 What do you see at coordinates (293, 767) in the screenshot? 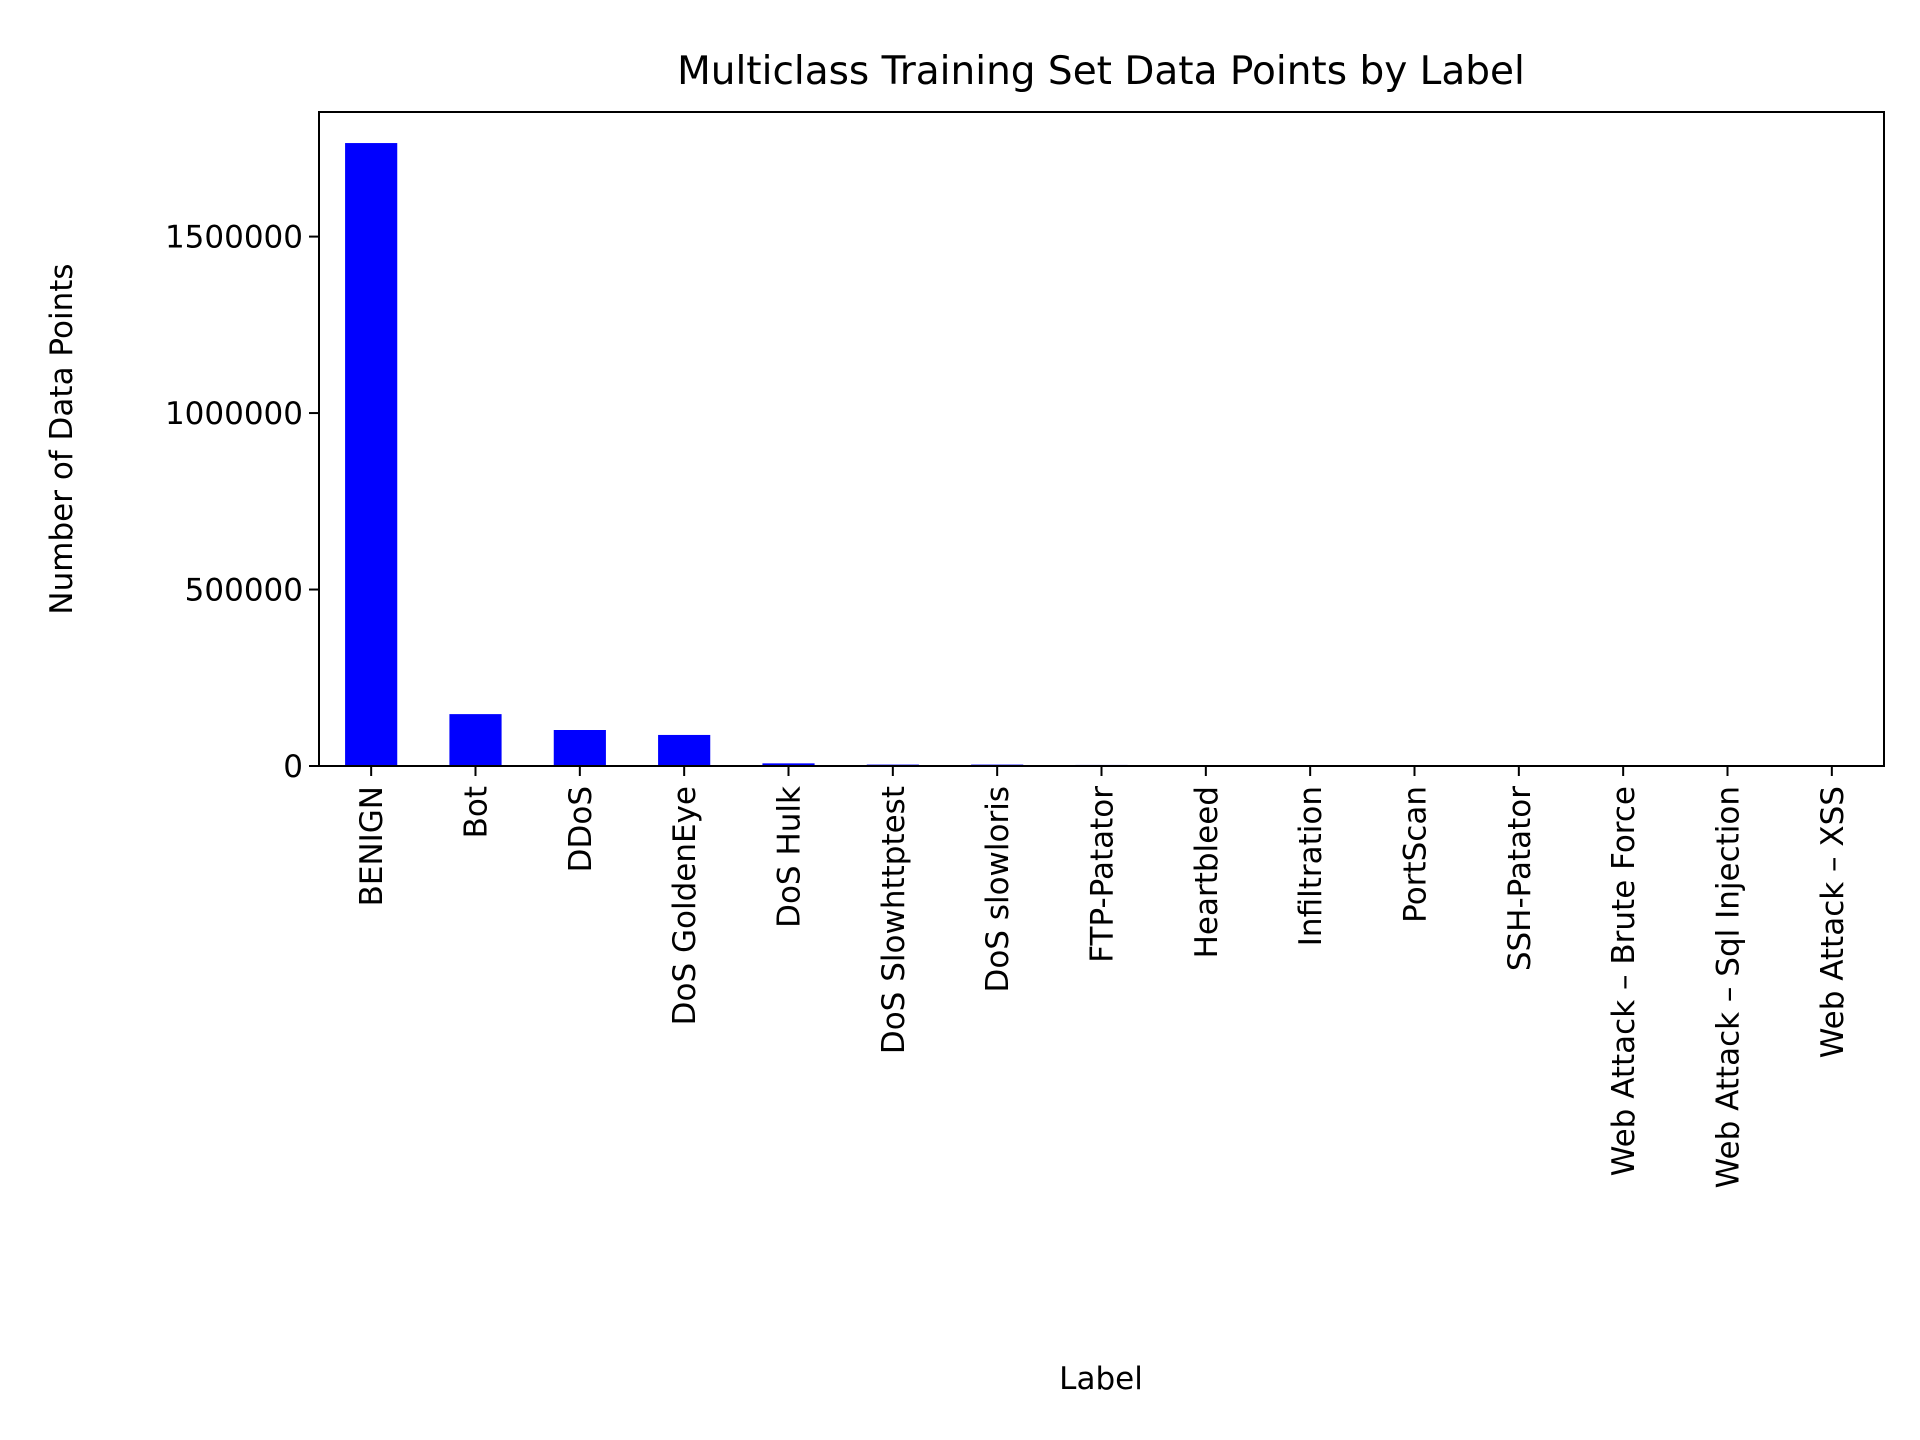
I see `y-tick-label: 0` at bounding box center [293, 767].